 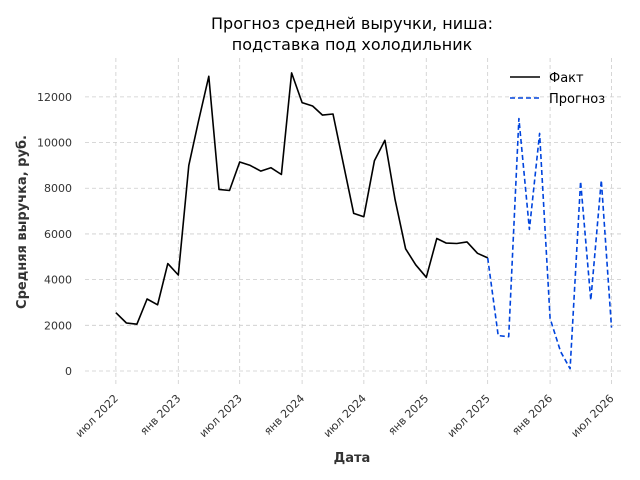 What do you see at coordinates (469, 416) in the screenshot?
I see `x-tick-label: июл 2025` at bounding box center [469, 416].